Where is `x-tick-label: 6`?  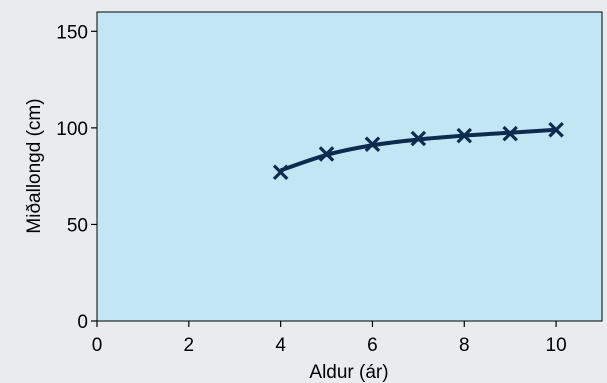
x-tick-label: 6 is located at coordinates (372, 345).